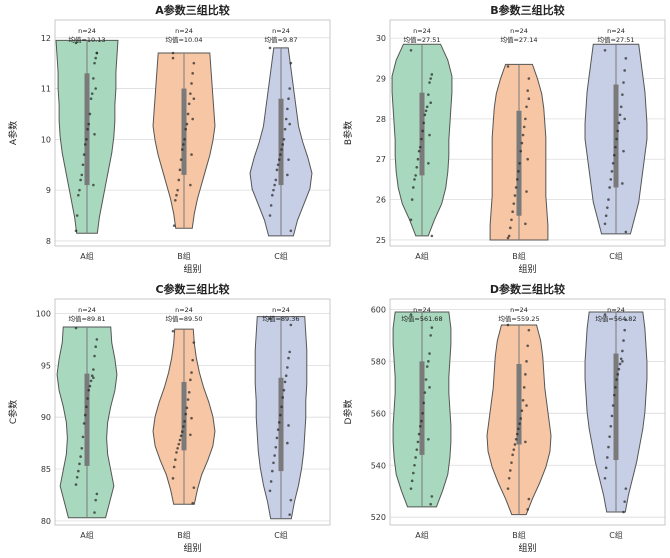  I want to click on x-tick-label: B组, so click(184, 256).